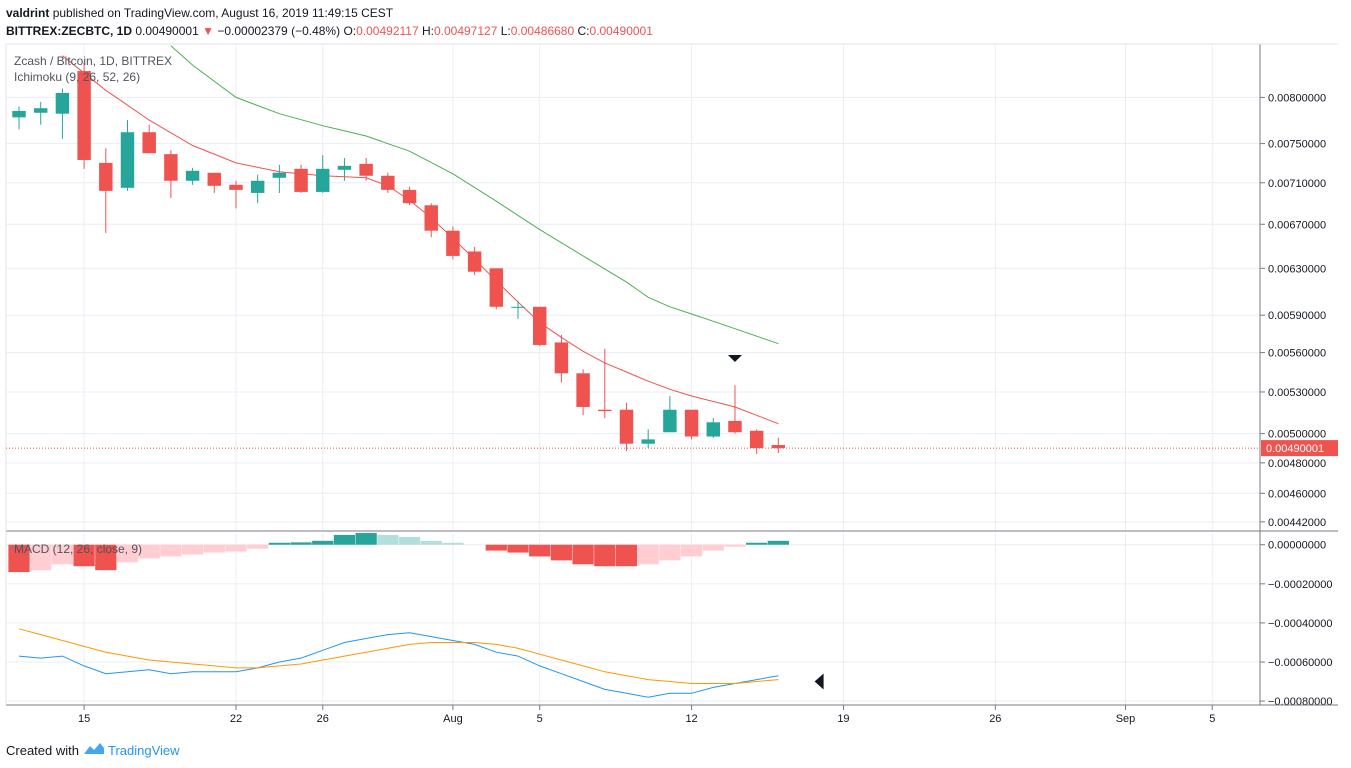 The image size is (1351, 768). Describe the element at coordinates (42, 750) in the screenshot. I see `created-with-text: Created with` at that location.